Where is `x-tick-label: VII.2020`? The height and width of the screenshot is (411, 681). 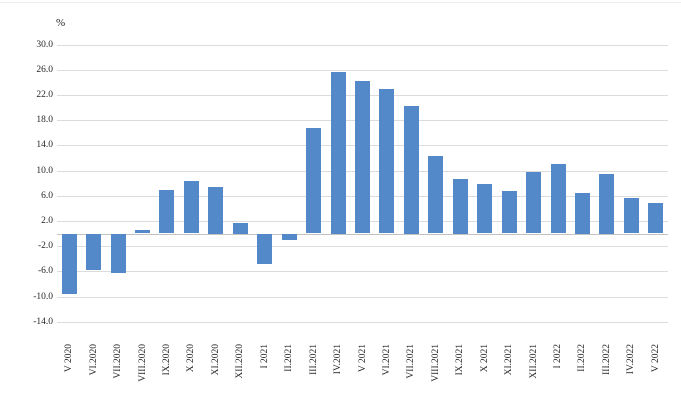 x-tick-label: VII.2020 is located at coordinates (118, 361).